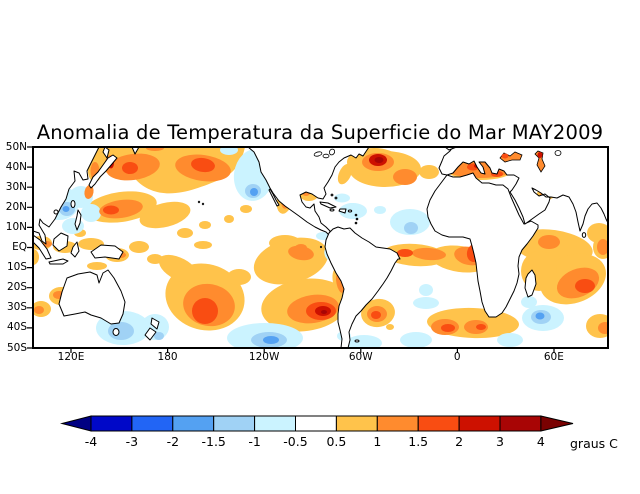 This screenshot has height=494, width=640. Describe the element at coordinates (530, 161) in the screenshot. I see `inland-seas` at that location.